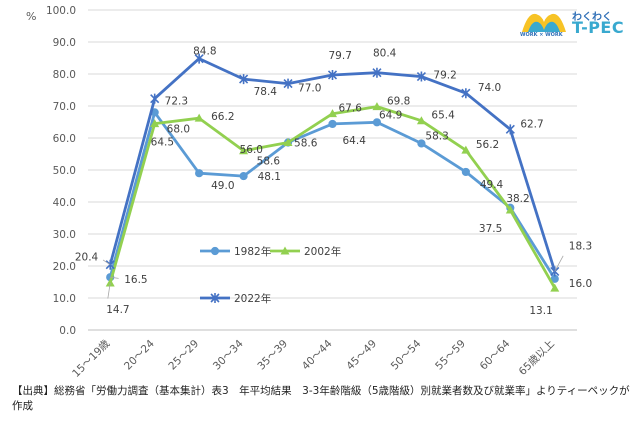  What do you see at coordinates (490, 229) in the screenshot?
I see `data-label: 37.5` at bounding box center [490, 229].